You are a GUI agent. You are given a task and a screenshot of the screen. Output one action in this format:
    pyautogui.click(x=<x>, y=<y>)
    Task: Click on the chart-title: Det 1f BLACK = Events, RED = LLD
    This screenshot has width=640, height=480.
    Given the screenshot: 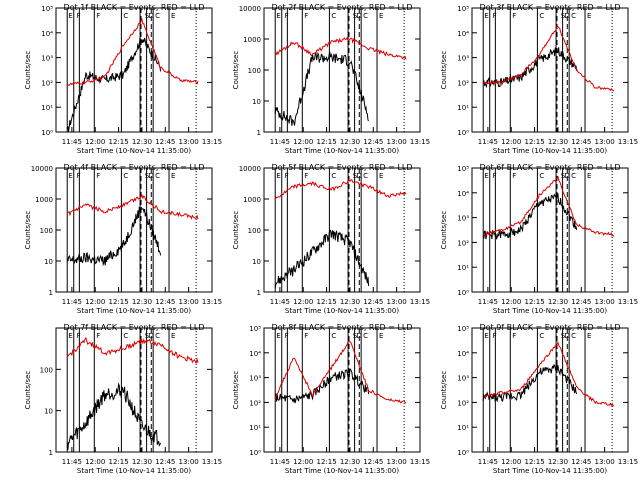 What is the action you would take?
    pyautogui.click(x=133, y=7)
    